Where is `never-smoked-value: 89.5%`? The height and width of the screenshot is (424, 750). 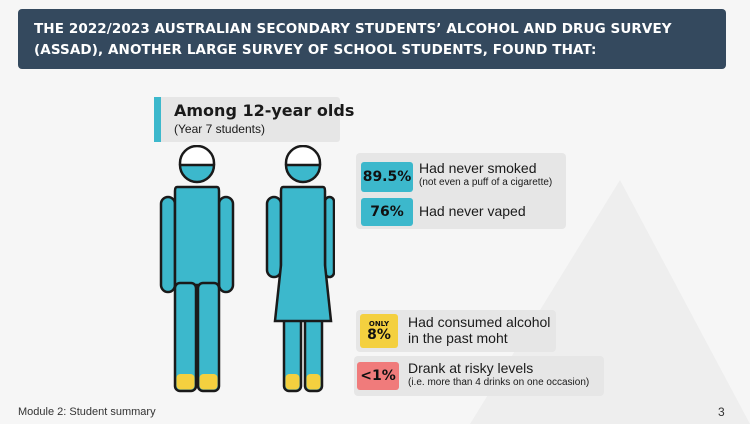 never-smoked-value: 89.5% is located at coordinates (387, 177).